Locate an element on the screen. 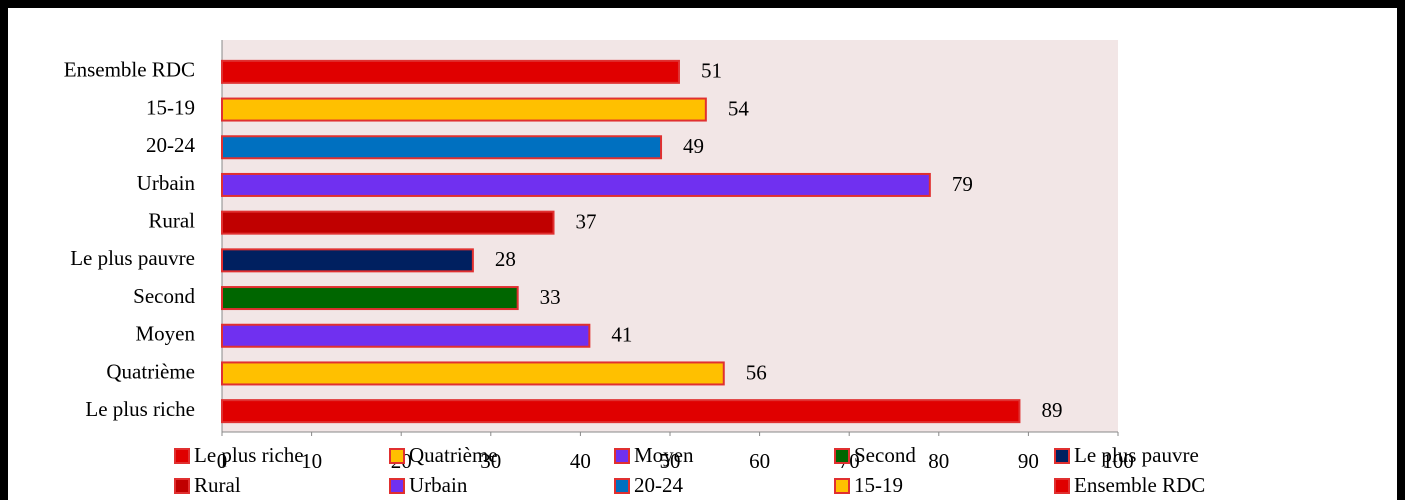  y-tick-label: Le plus pauvre is located at coordinates (132, 258).